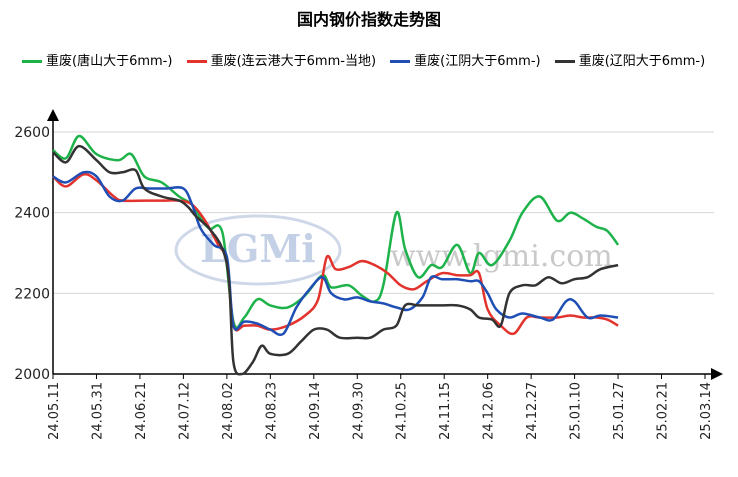 This screenshot has height=477, width=738. Describe the element at coordinates (32, 254) in the screenshot. I see `y-tick-labels: 2000 2200 2400 2600` at that location.